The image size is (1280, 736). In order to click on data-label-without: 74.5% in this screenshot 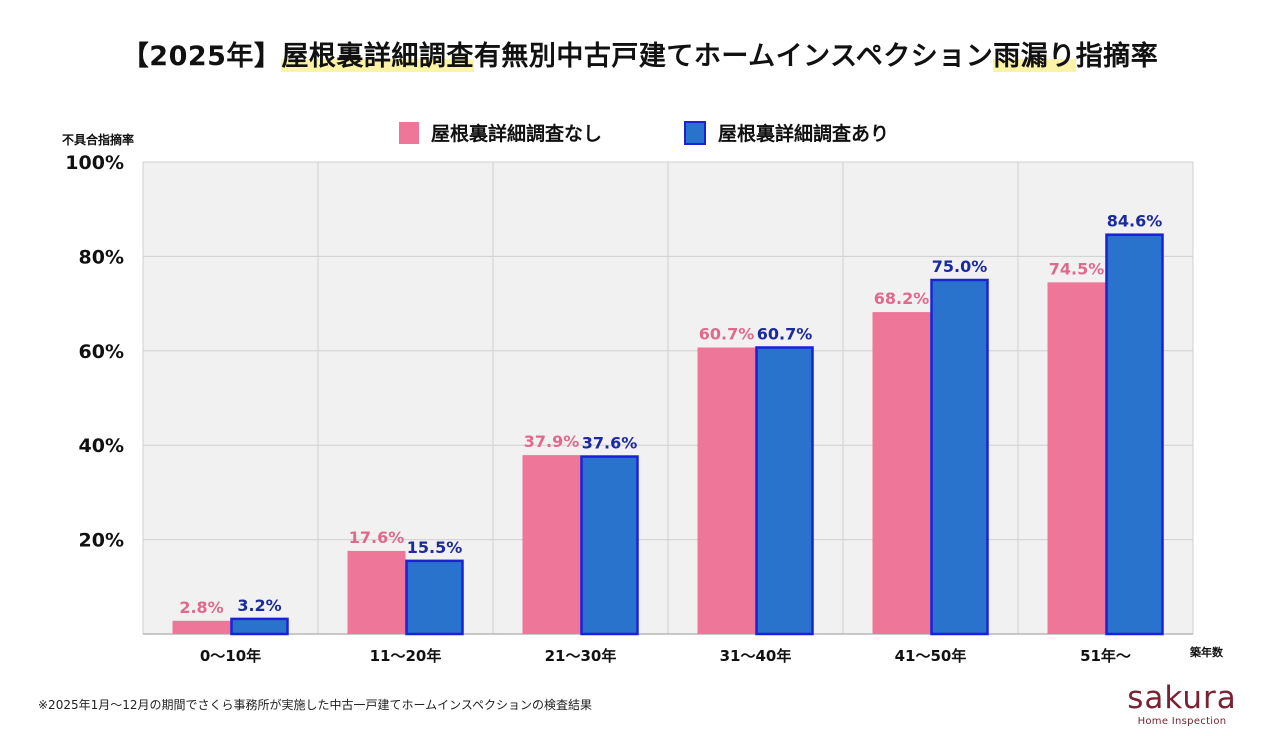, I will do `click(1077, 268)`.